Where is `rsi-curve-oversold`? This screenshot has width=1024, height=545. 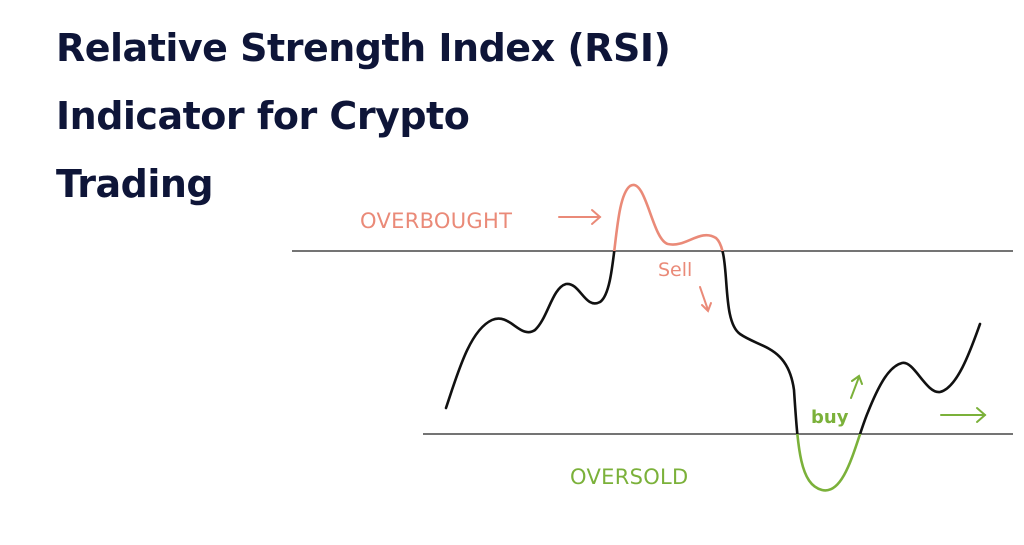 rsi-curve-oversold is located at coordinates (829, 463).